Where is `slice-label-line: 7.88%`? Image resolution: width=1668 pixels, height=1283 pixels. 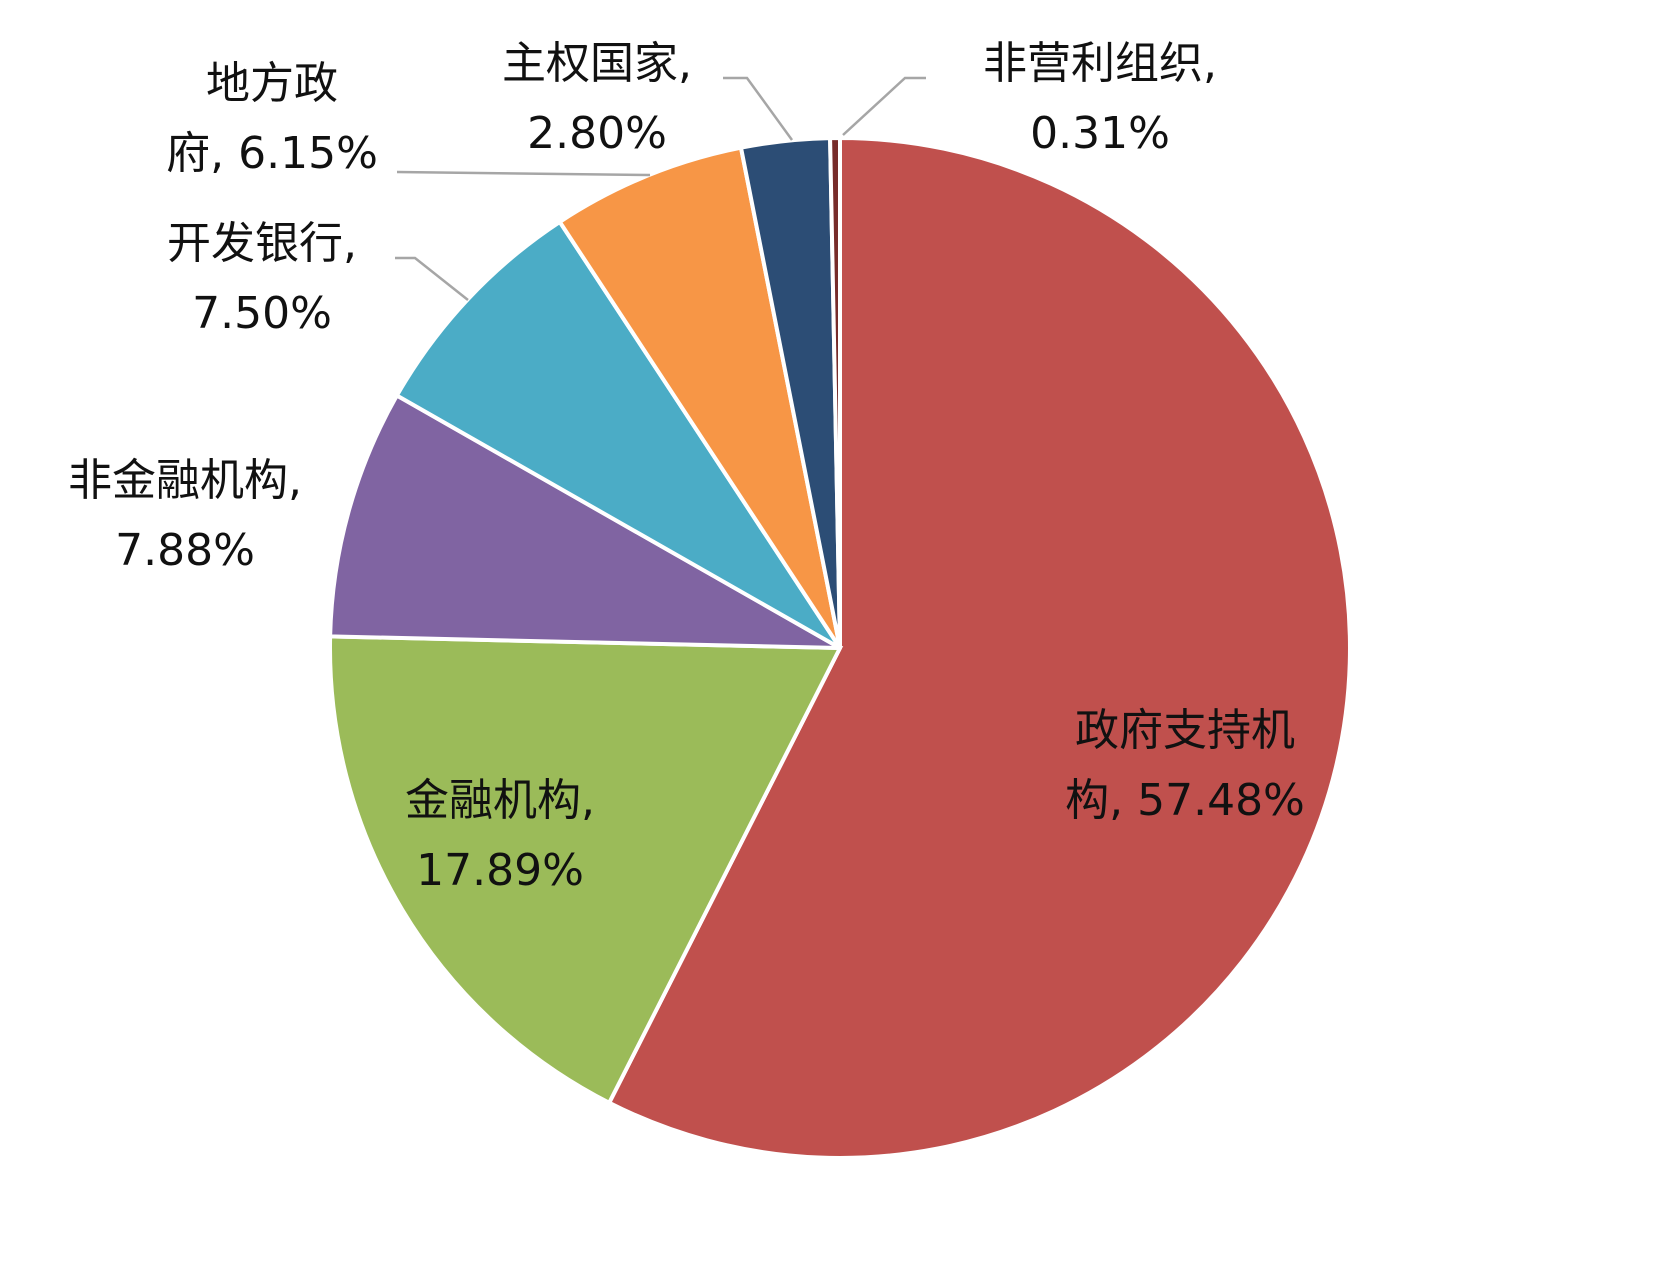
slice-label-line: 7.88% is located at coordinates (185, 550).